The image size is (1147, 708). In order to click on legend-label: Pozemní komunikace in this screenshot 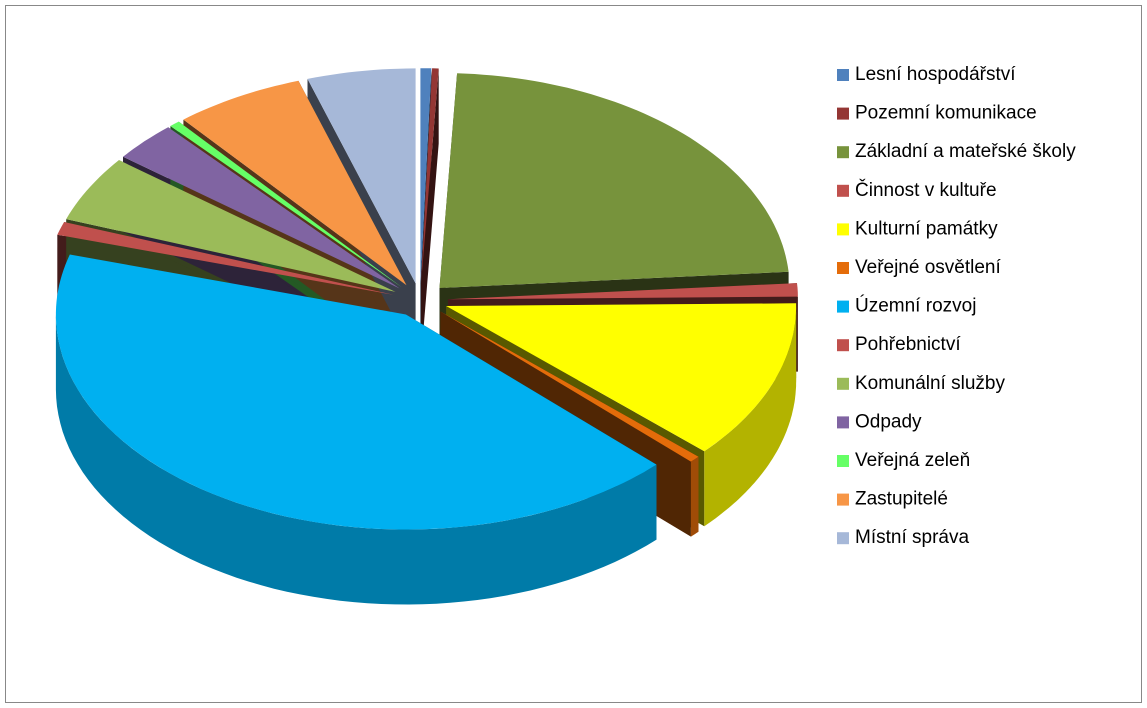, I will do `click(946, 113)`.